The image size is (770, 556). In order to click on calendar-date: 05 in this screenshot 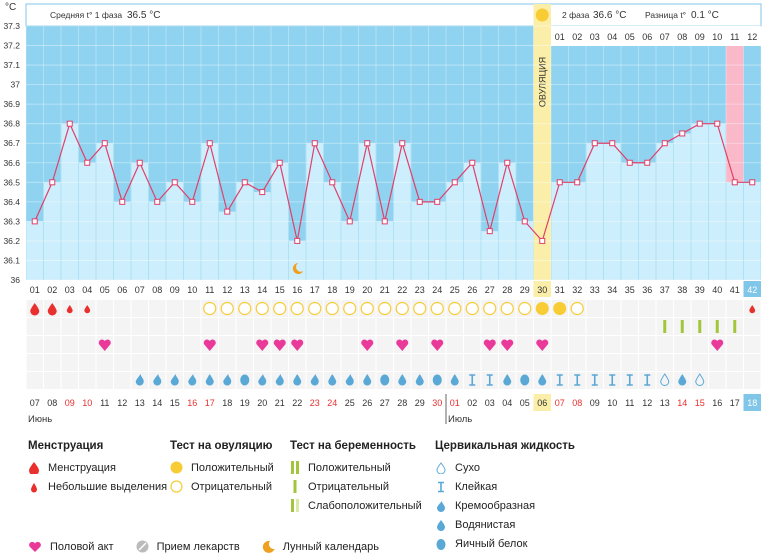, I will do `click(525, 403)`.